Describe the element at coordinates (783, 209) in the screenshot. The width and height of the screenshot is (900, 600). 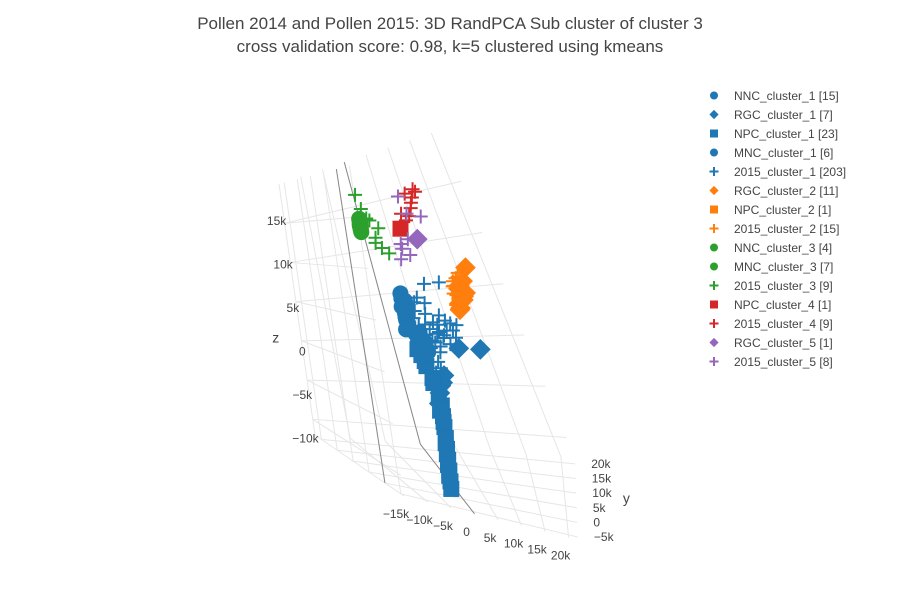
I see `legend-label: NPC_cluster_2 [1]` at that location.